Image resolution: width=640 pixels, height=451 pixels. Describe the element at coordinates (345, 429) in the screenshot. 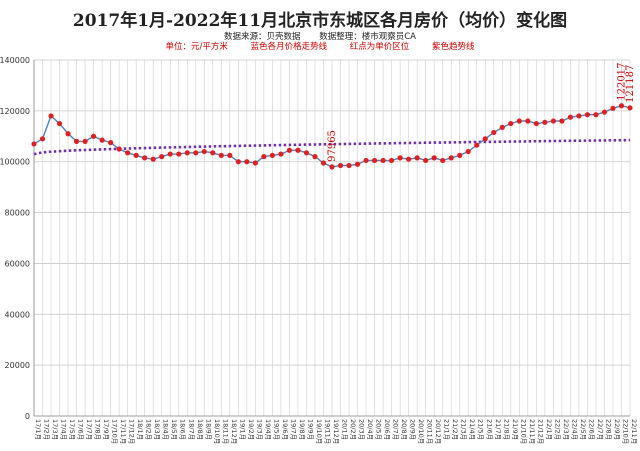

I see `x-tick-label-36: 20/1月` at that location.